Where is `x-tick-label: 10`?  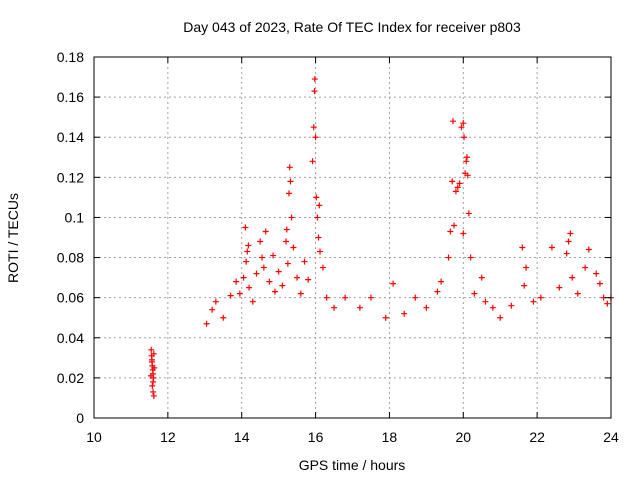 x-tick-label: 10 is located at coordinates (94, 437).